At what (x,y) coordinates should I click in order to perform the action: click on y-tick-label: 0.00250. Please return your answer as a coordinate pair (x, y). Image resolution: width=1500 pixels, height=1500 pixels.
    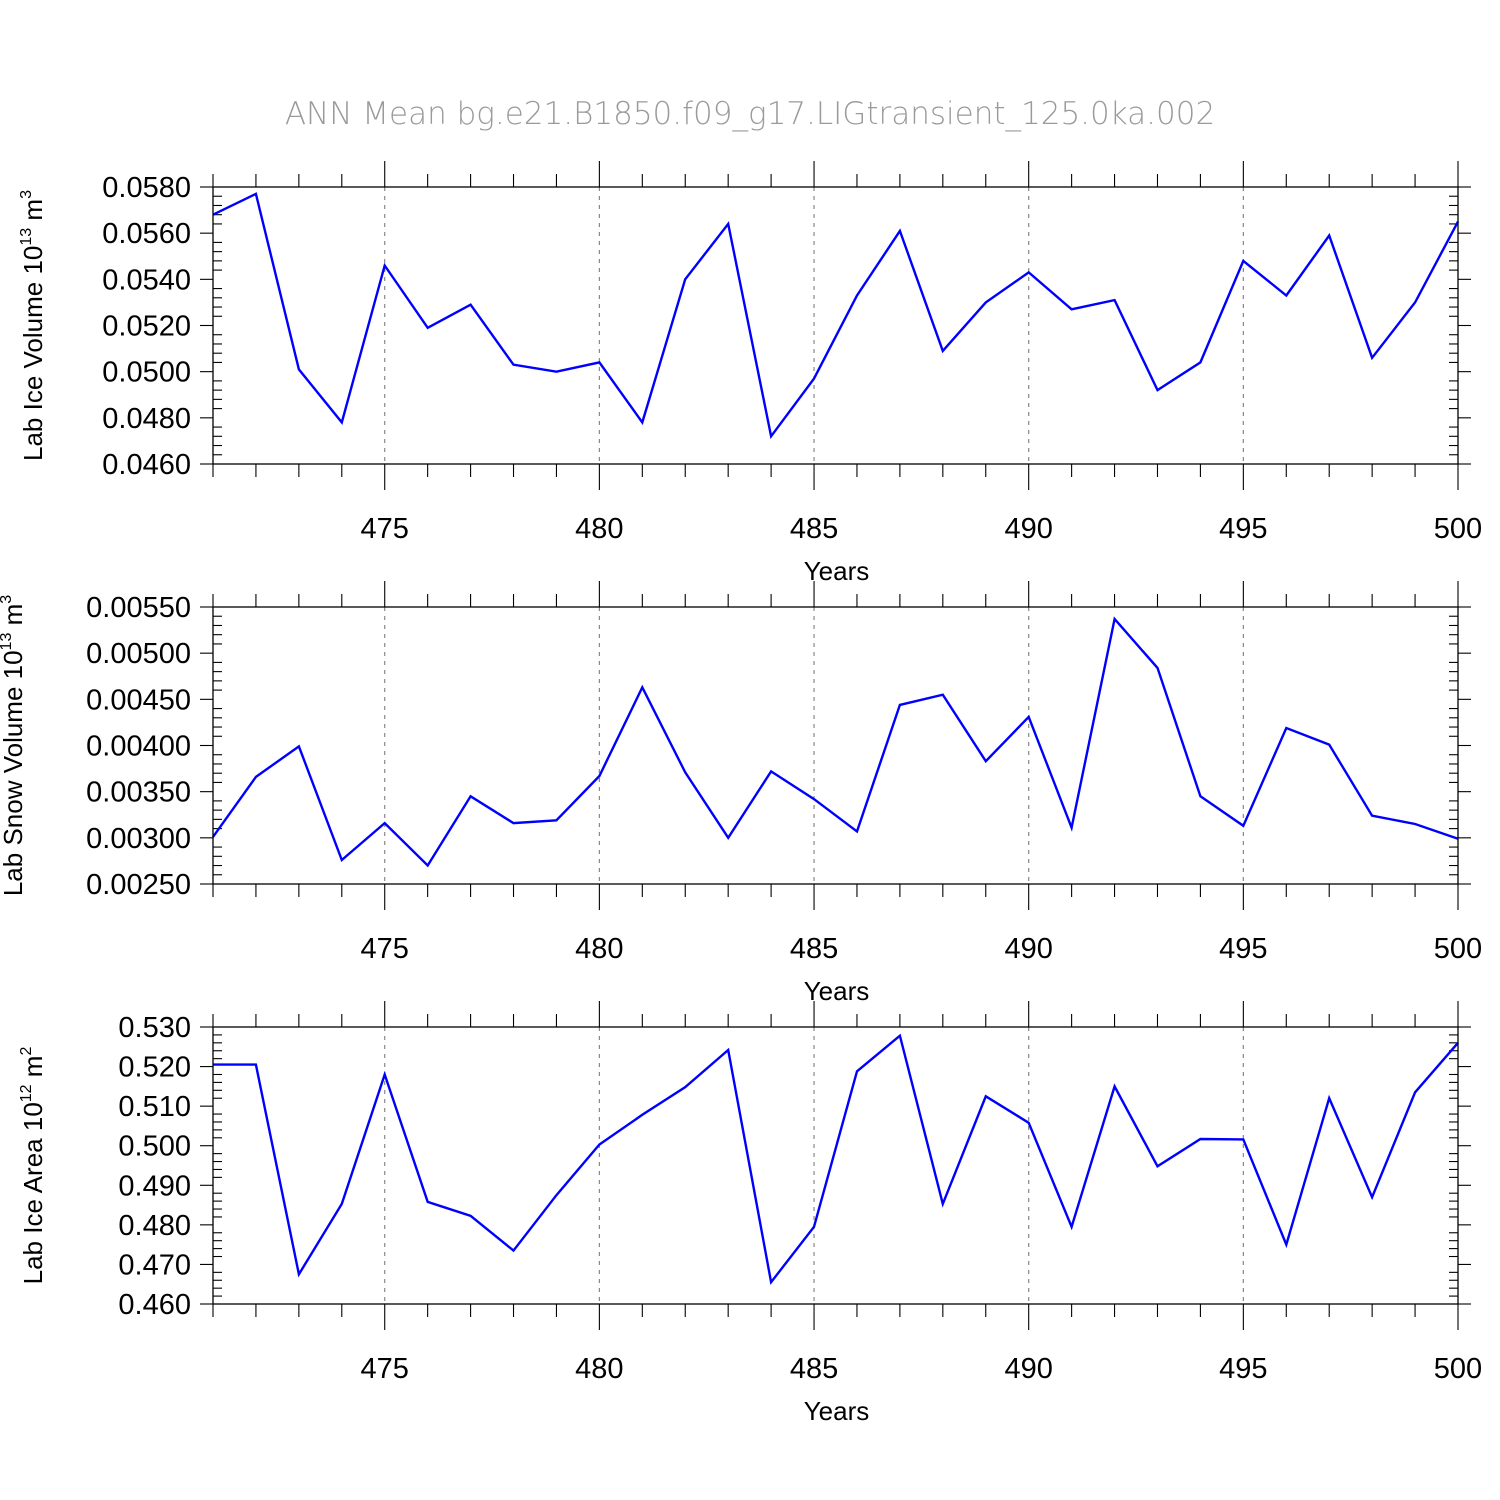
    Looking at the image, I should click on (138, 885).